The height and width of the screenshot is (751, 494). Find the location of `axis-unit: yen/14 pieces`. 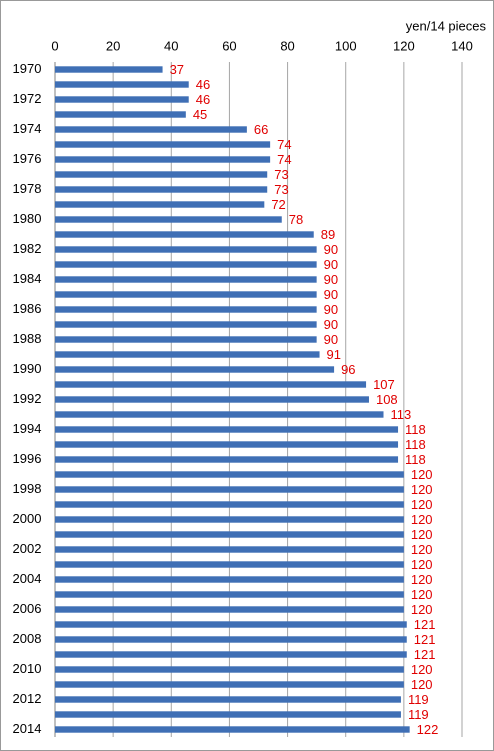

axis-unit: yen/14 pieces is located at coordinates (446, 25).